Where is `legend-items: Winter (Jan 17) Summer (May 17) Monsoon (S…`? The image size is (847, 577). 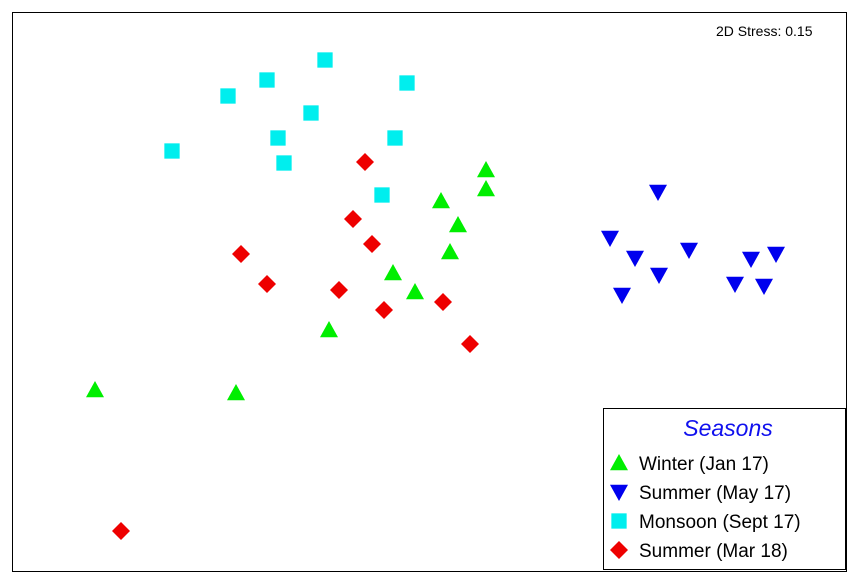 legend-items: Winter (Jan 17) Summer (May 17) Monsoon (S… is located at coordinates (705, 508).